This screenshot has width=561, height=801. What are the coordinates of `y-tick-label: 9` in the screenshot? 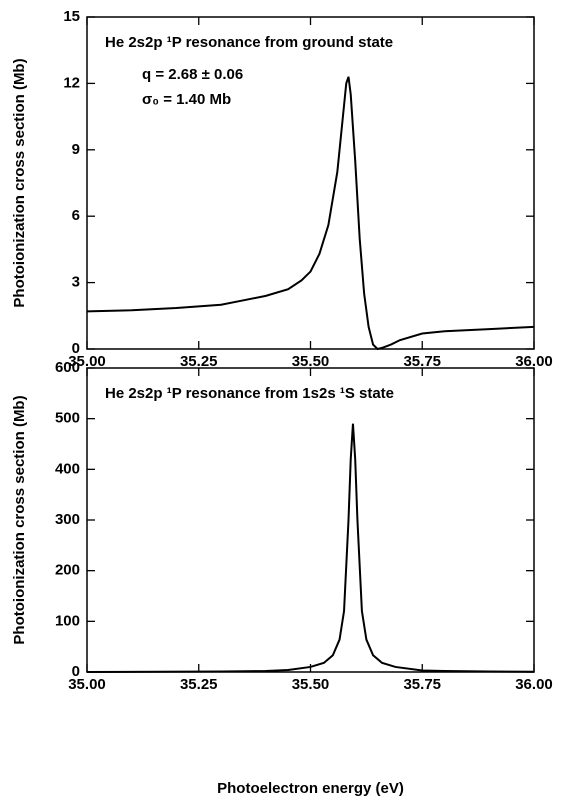 It's located at (76, 149).